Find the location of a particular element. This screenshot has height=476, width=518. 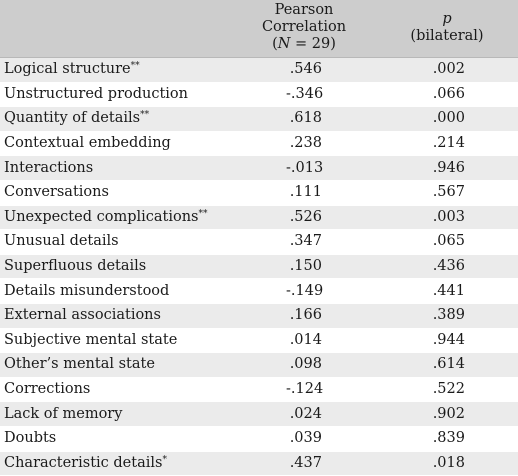

row-p-value: .214 is located at coordinates (448, 143).